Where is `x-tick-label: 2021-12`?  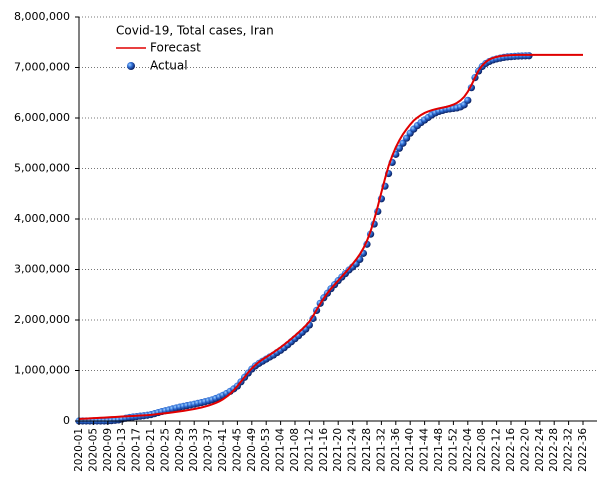
x-tick-label: 2021-12 is located at coordinates (309, 450).